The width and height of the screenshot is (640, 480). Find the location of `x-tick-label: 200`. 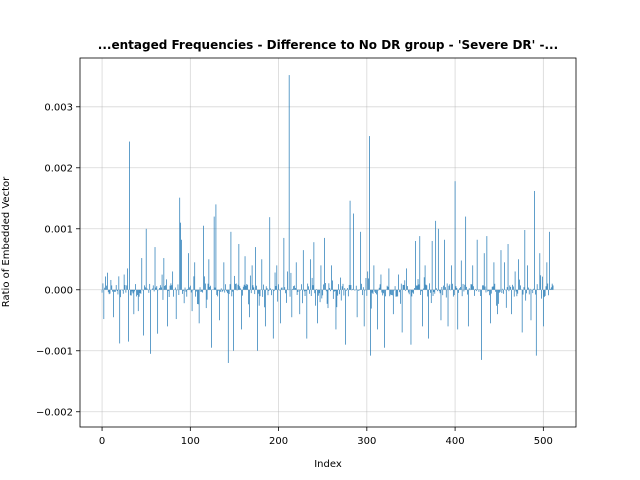

x-tick-label: 200 is located at coordinates (278, 441).